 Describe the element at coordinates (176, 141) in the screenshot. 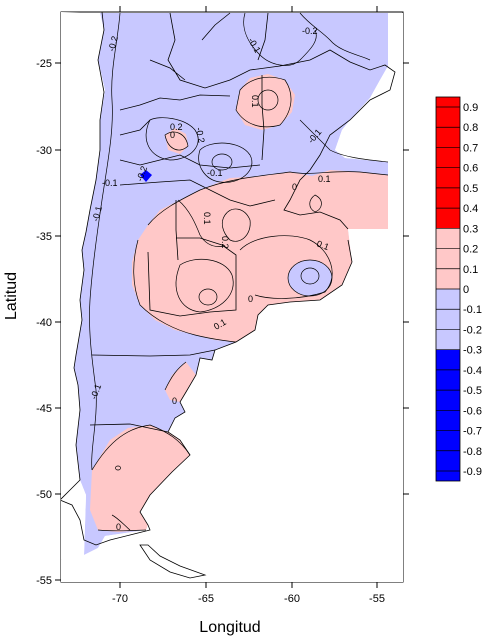

I see `positive-anomaly-region-northwest` at that location.